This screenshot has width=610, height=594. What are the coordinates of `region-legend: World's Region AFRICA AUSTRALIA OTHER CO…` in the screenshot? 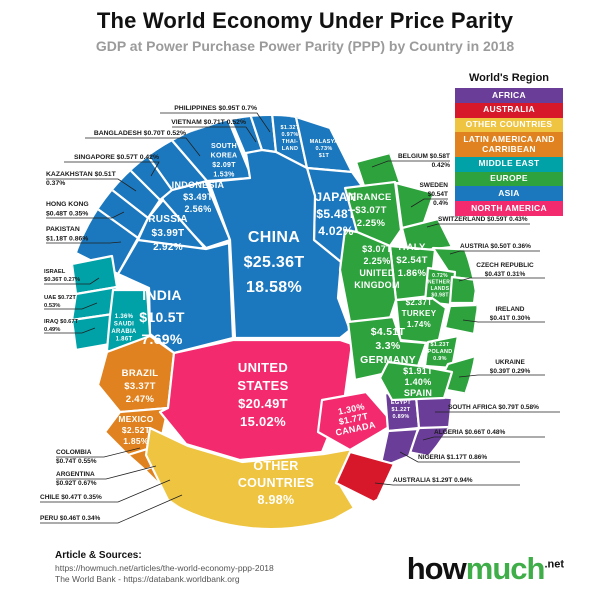 It's located at (509, 144).